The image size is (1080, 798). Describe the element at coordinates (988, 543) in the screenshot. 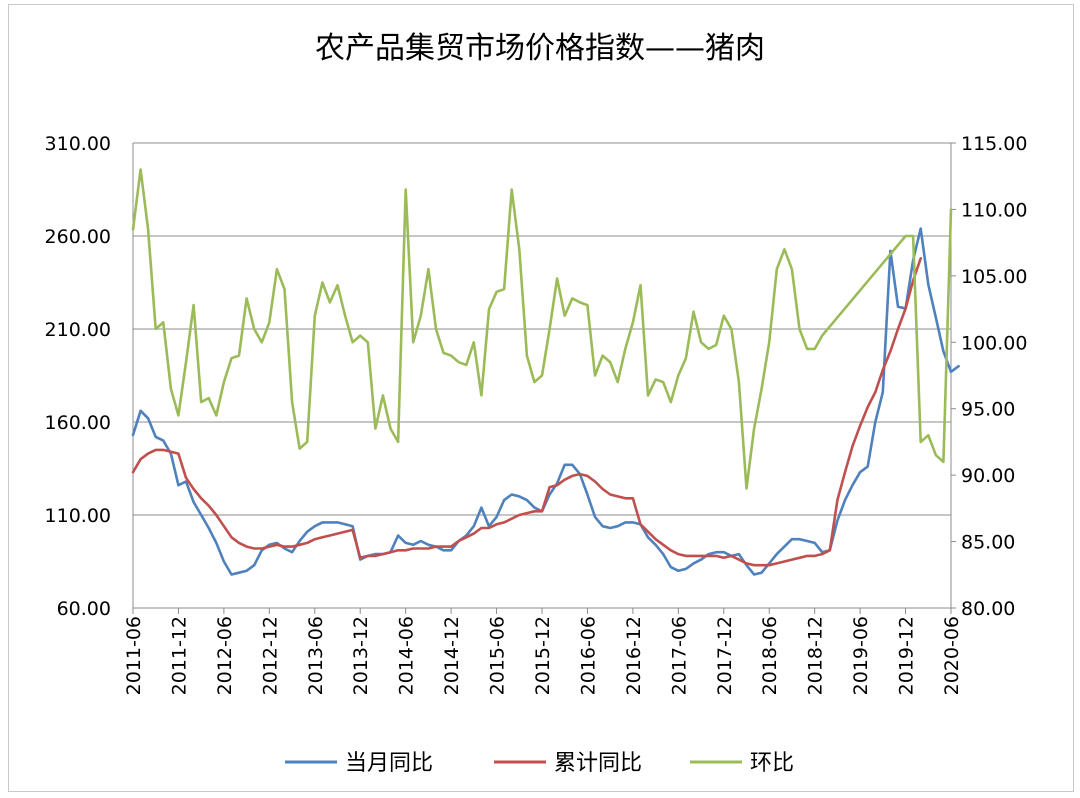

I see `y-right-tick-label: 85.00` at that location.